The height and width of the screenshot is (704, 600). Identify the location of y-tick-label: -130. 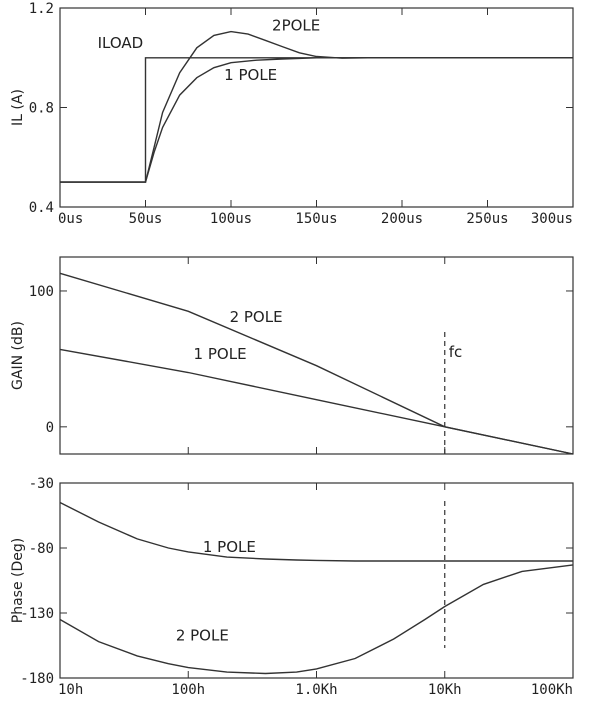
(37, 614).